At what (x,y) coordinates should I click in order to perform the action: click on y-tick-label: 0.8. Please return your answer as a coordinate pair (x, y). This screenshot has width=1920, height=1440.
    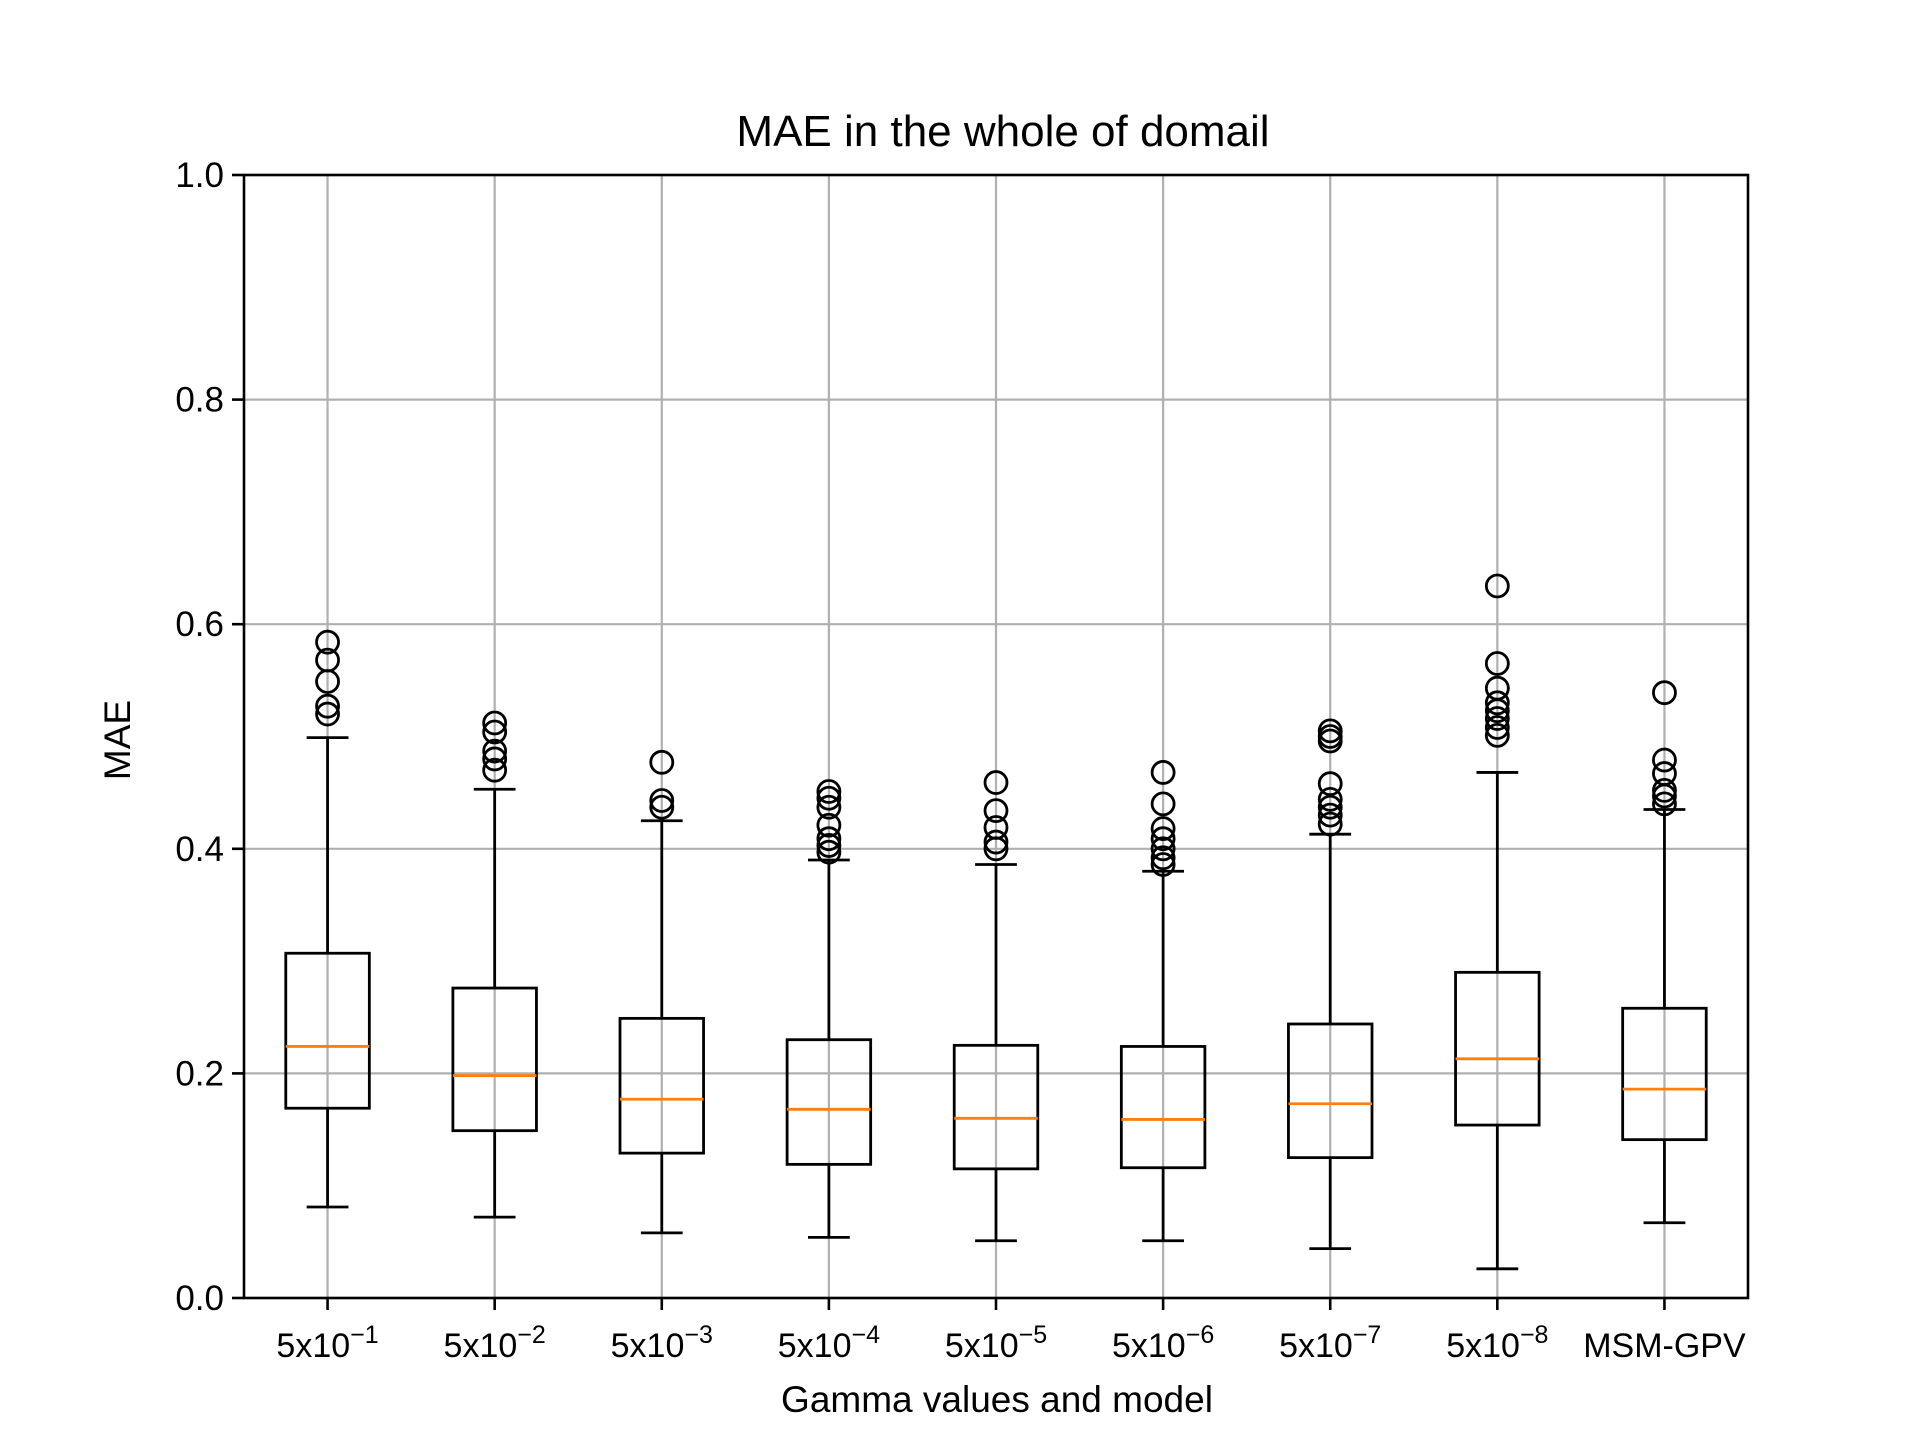
    Looking at the image, I should click on (199, 400).